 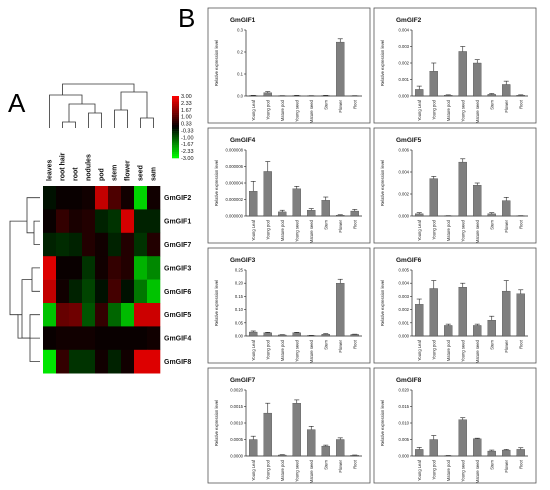 What do you see at coordinates (177, 292) in the screenshot?
I see `heatmap-row-label: GmGIF6` at bounding box center [177, 292].